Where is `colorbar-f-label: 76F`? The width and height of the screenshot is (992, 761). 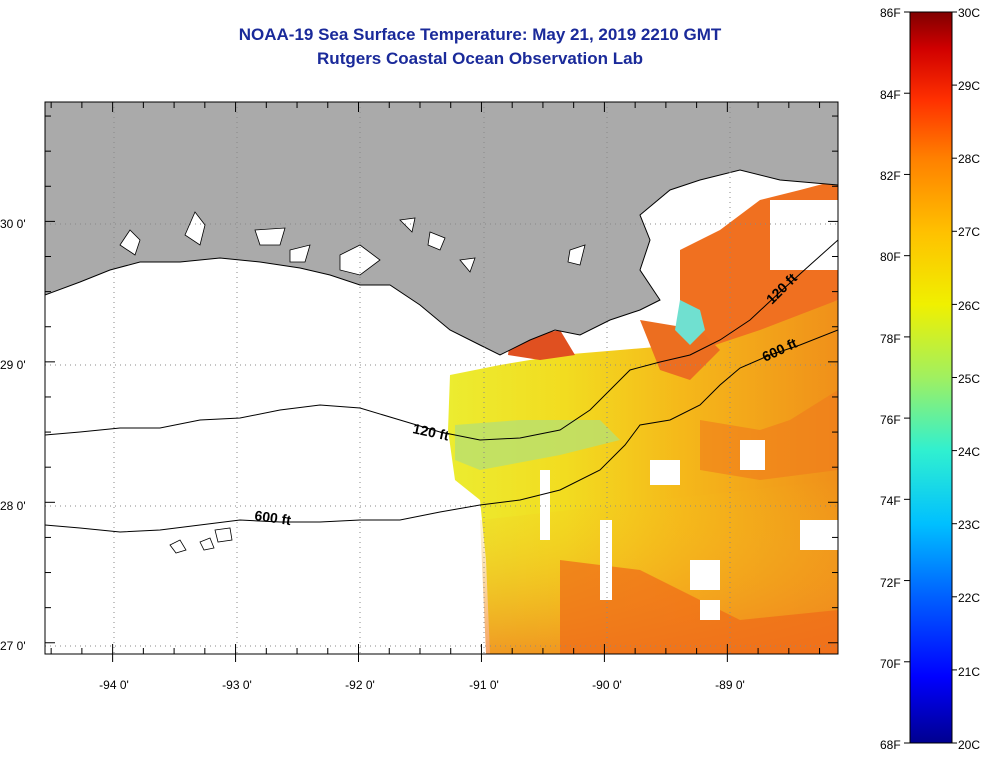 colorbar-f-label: 76F is located at coordinates (890, 420).